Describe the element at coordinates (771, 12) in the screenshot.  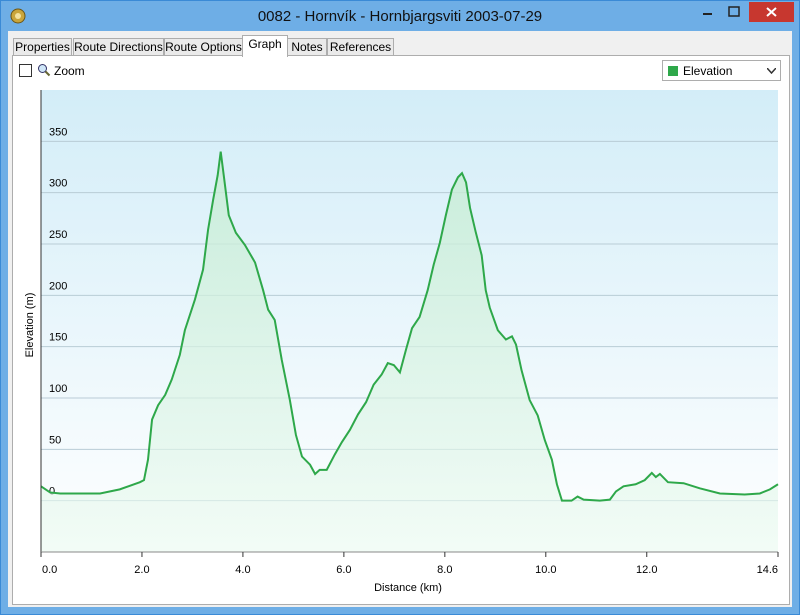
I see `close-button` at that location.